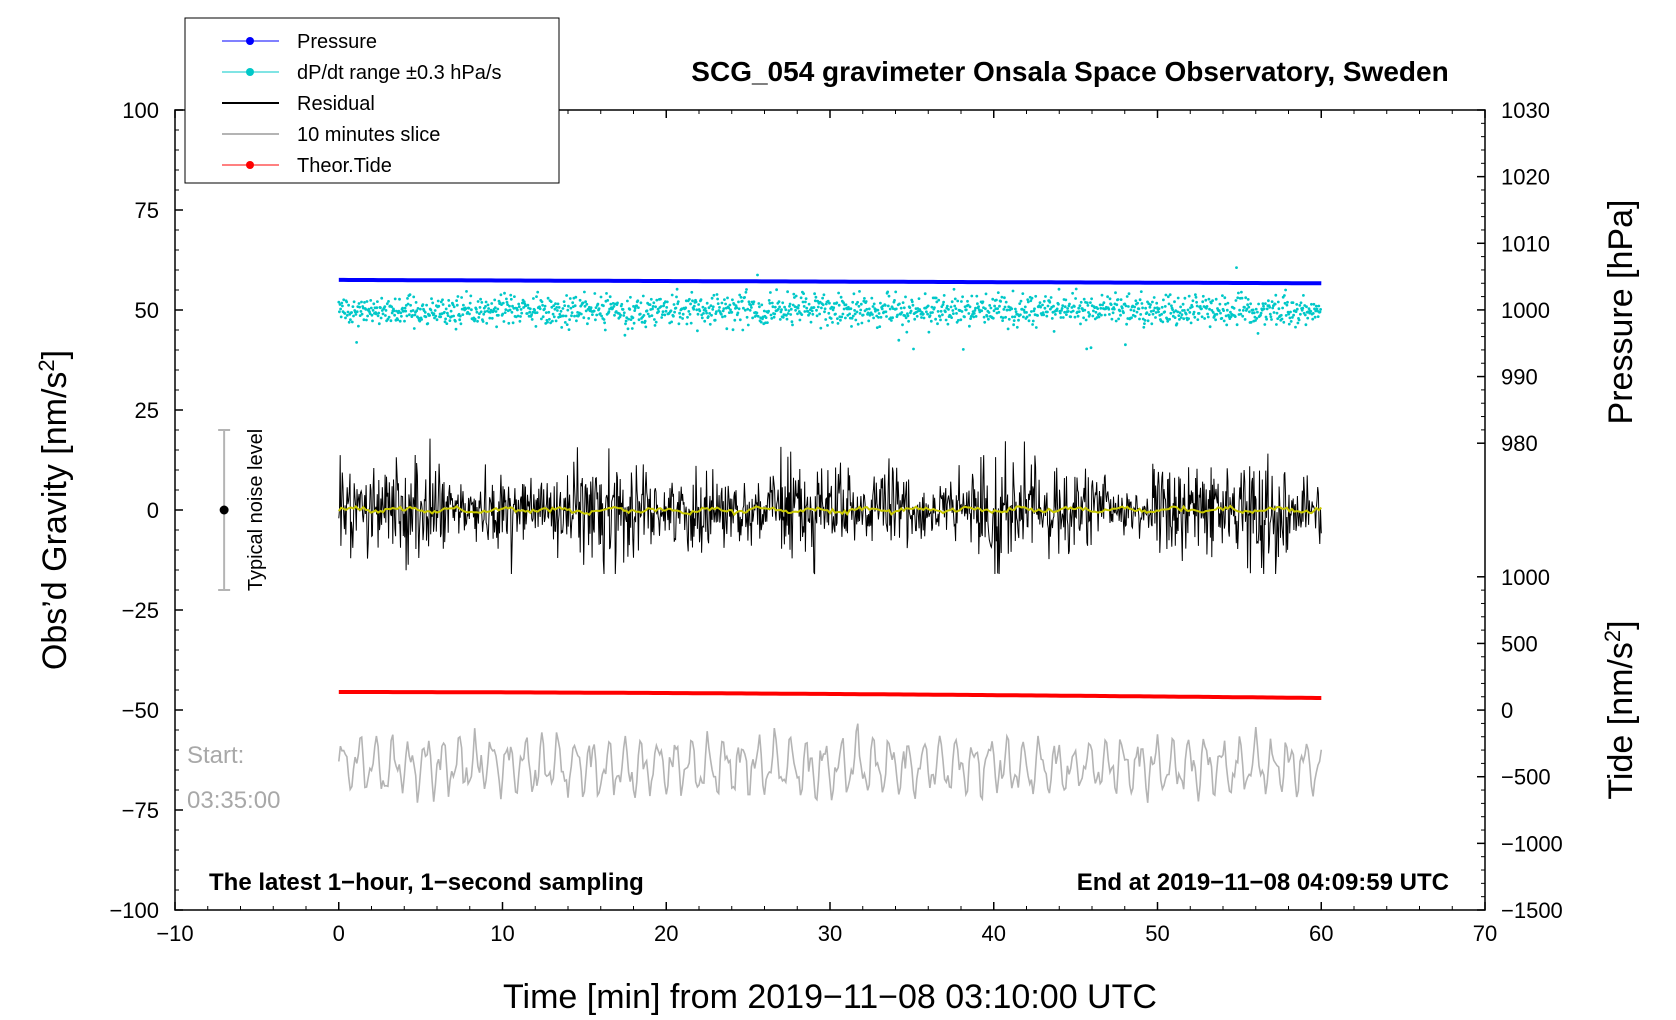  I want to click on y-tick-label: 75, so click(147, 210).